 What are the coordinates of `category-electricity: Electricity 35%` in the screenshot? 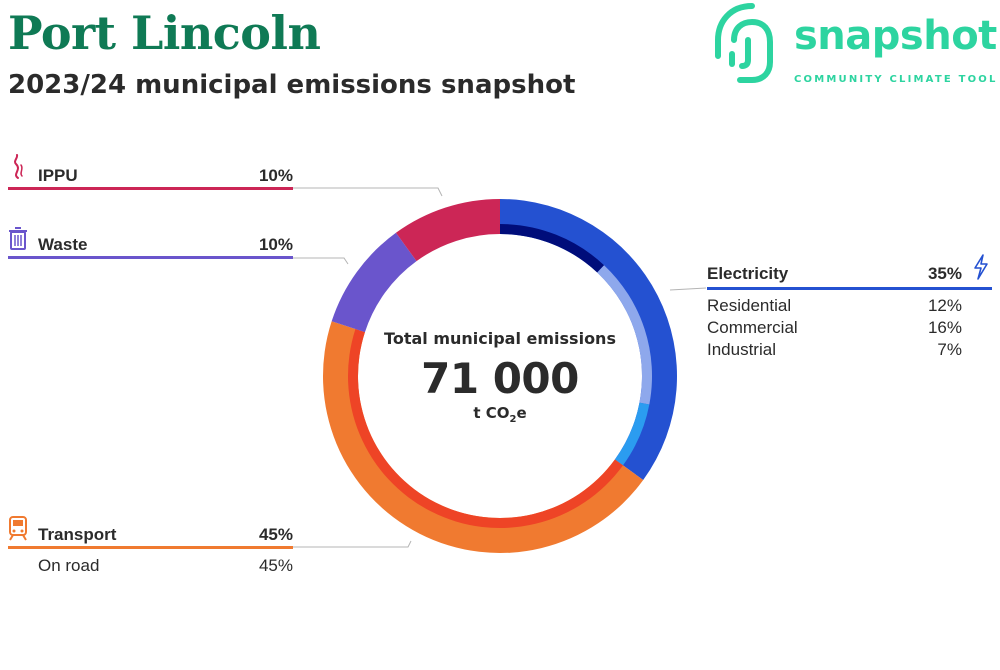 It's located at (849, 273).